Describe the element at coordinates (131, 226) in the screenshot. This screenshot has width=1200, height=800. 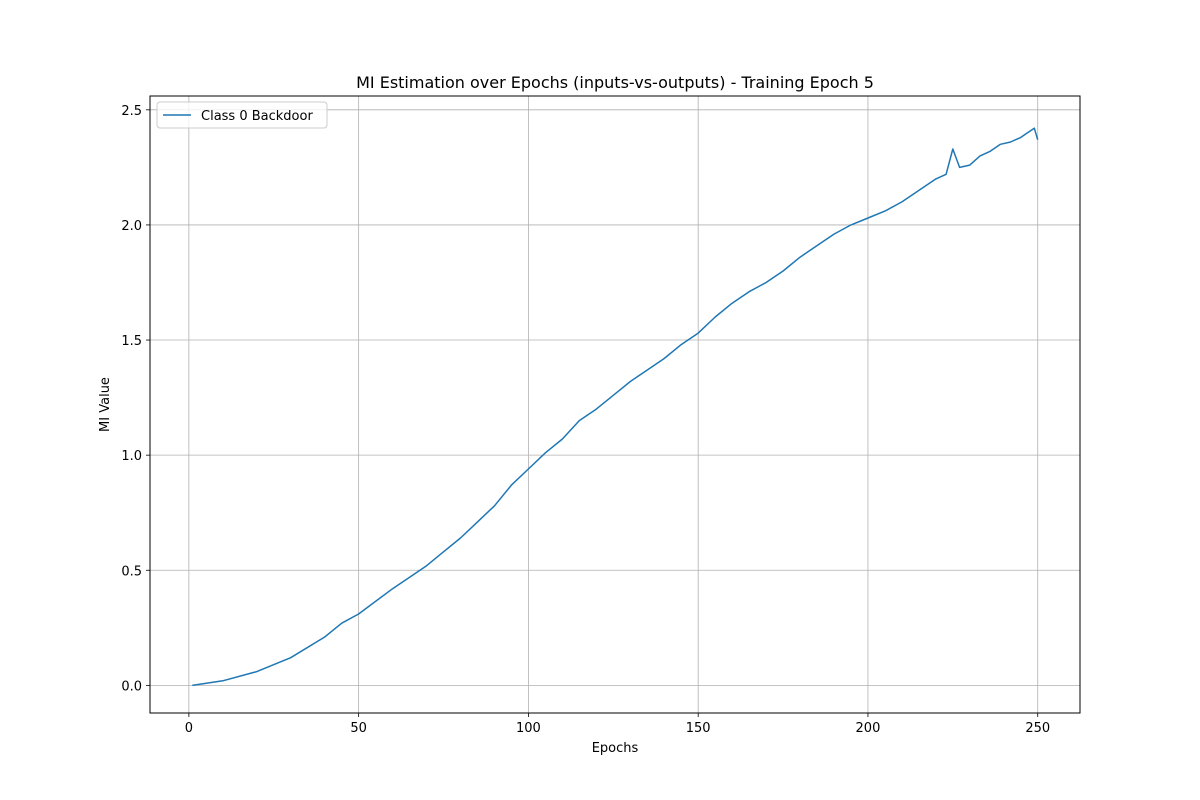
I see `y-tick-label: 2.0` at that location.